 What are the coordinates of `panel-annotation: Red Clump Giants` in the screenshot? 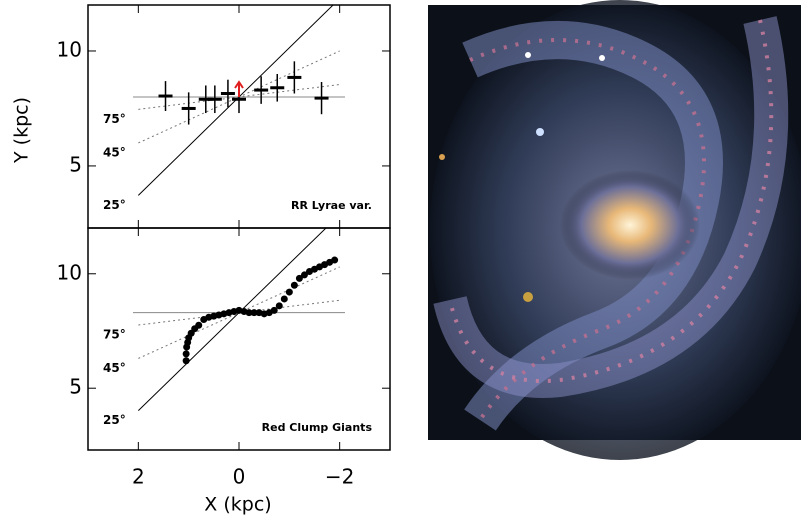 It's located at (317, 427).